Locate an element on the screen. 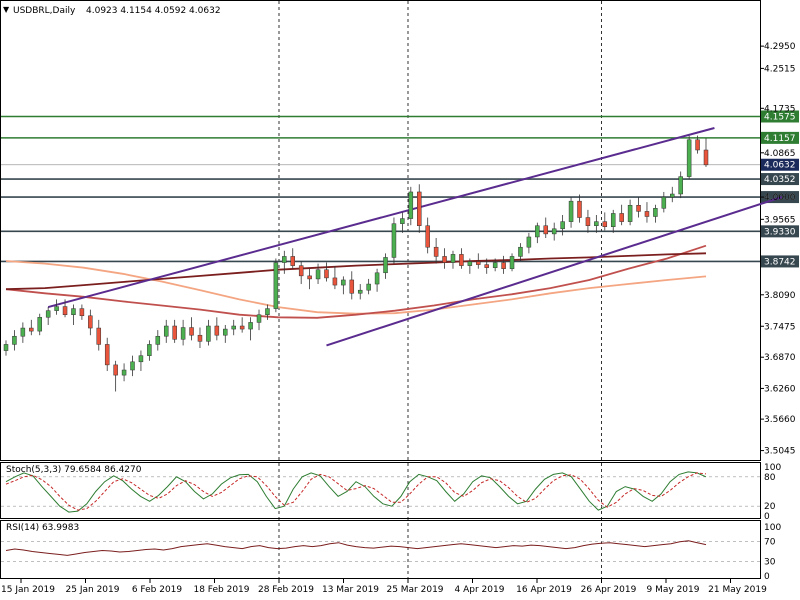  symbol-dropdown-icon: ▼ is located at coordinates (6, 9).